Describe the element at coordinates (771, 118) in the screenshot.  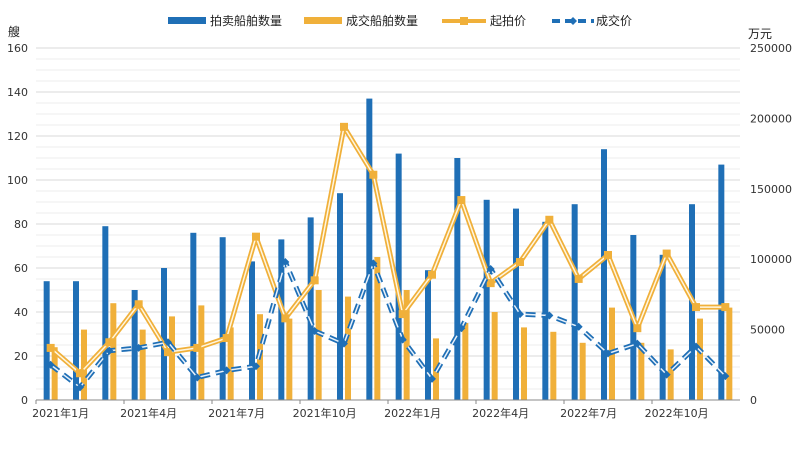
I see `right-tick-label: 200000` at that location.